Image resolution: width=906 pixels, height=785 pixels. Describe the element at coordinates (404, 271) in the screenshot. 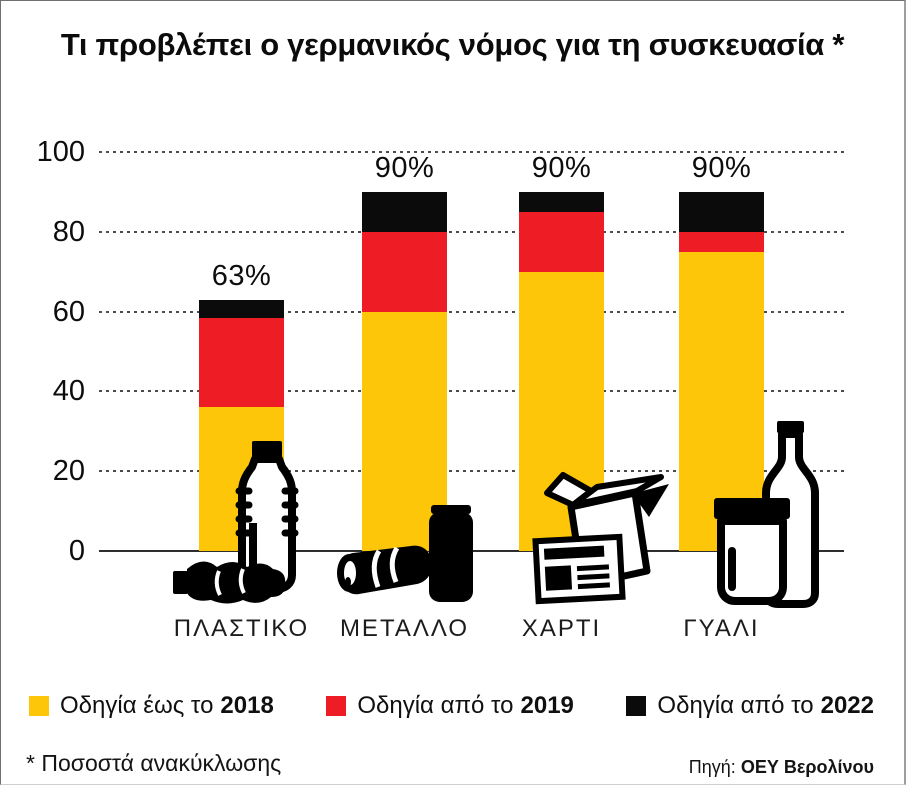

I see `bar-segment-metallo-from-2019` at that location.